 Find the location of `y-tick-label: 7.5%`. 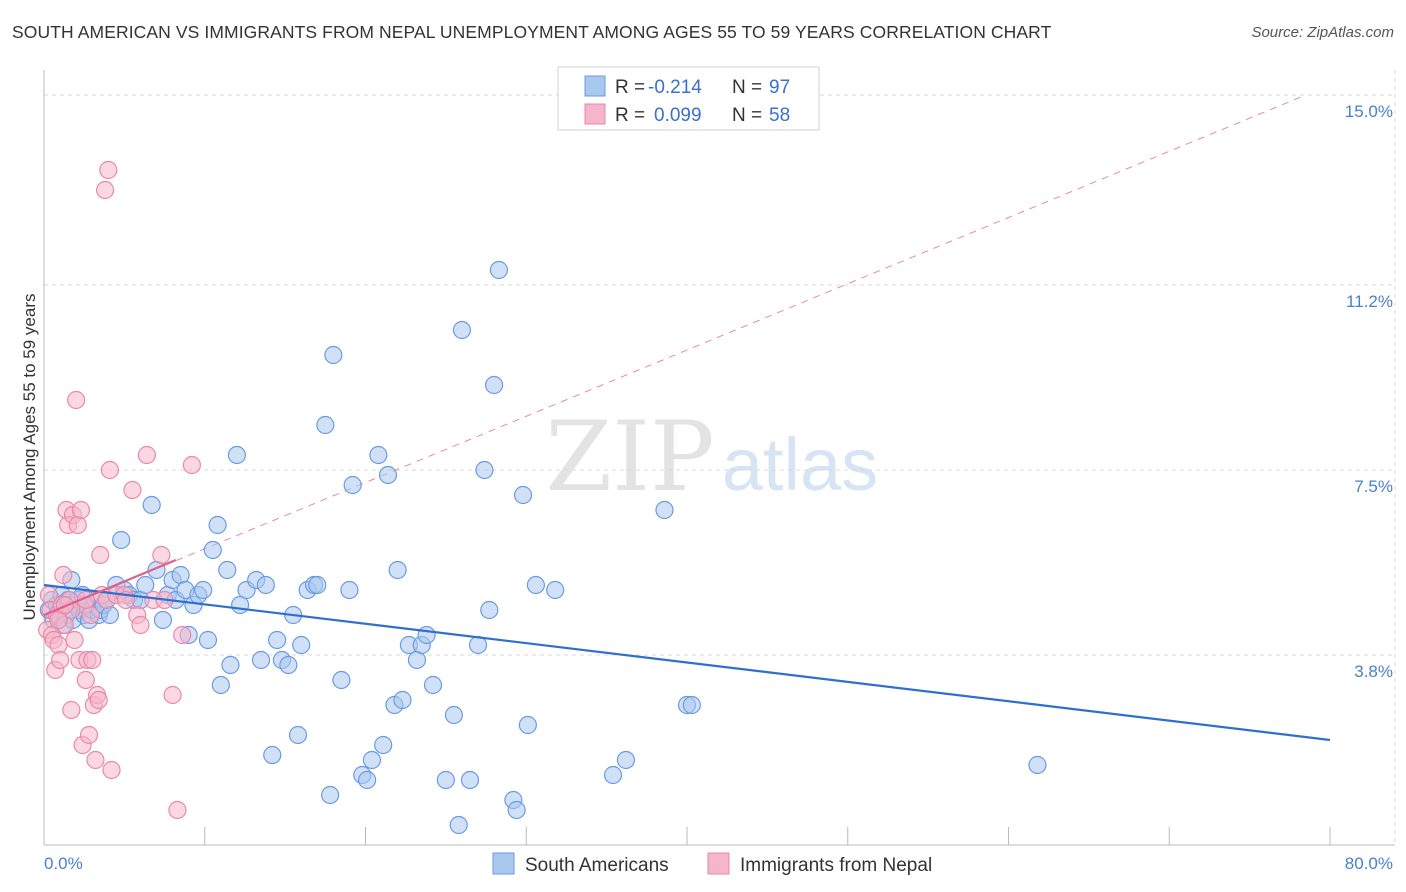

y-tick-label: 7.5% is located at coordinates (1373, 486).